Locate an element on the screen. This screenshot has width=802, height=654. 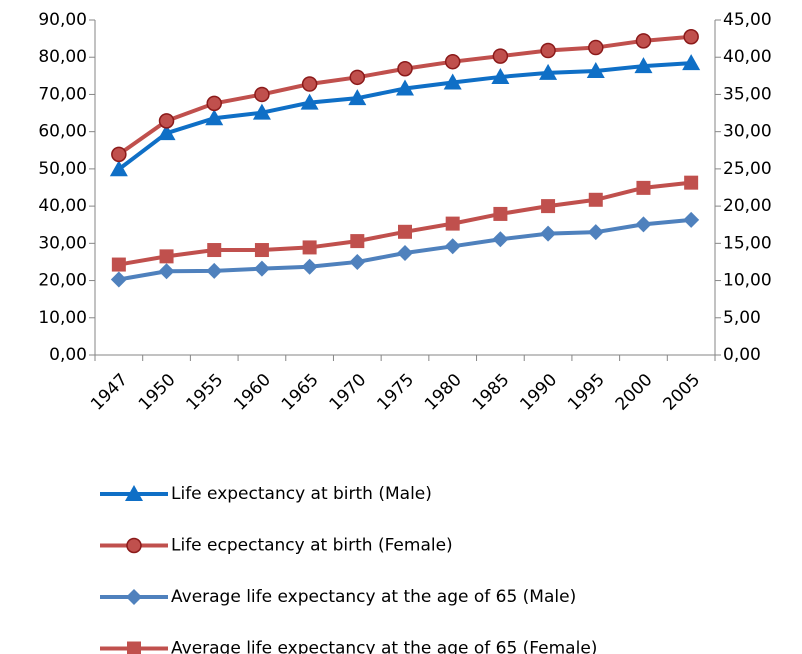
legend-label: Life ecpectancy at birth (Female) is located at coordinates (312, 546).